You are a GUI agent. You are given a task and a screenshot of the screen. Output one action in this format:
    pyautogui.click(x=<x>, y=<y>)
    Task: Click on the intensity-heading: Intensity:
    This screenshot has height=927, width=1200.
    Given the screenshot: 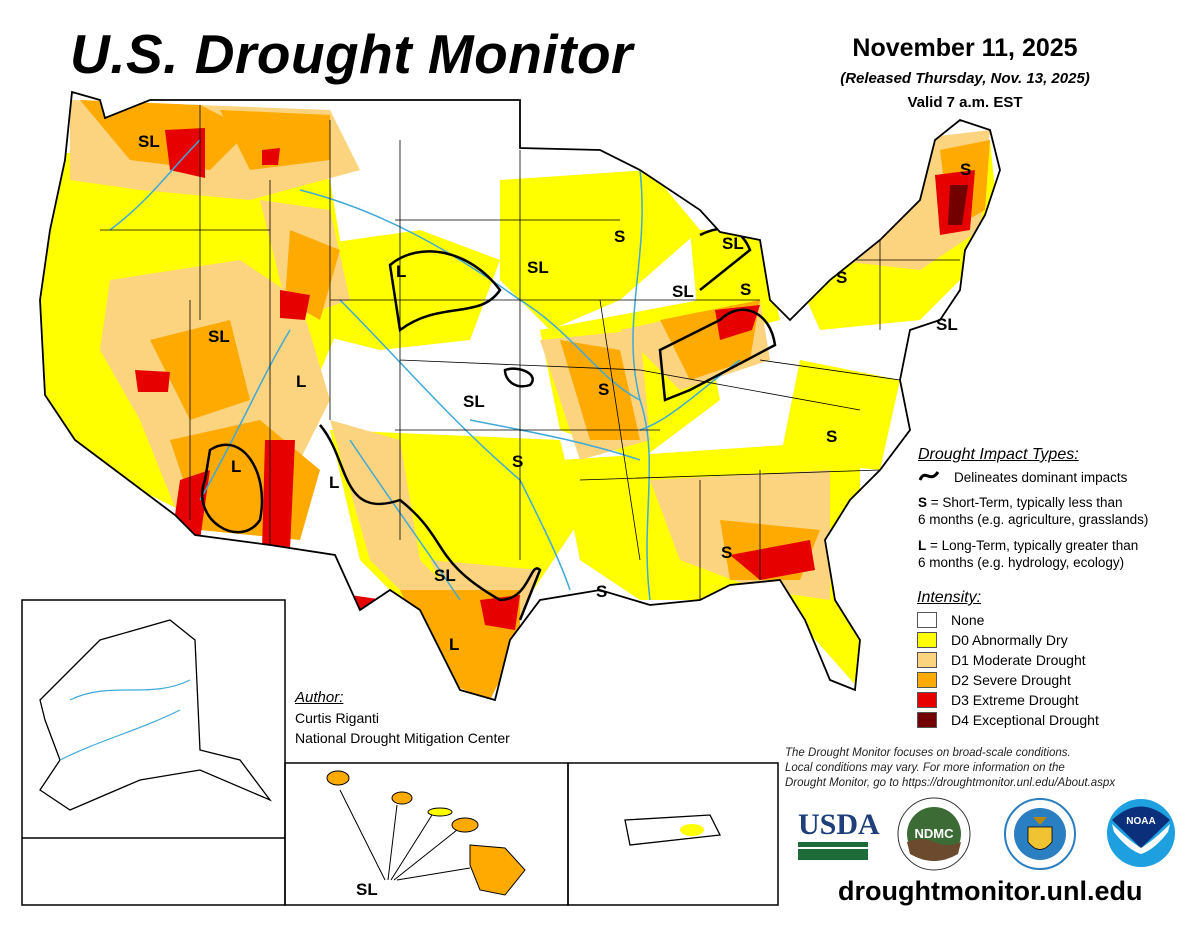 What is the action you would take?
    pyautogui.click(x=949, y=597)
    